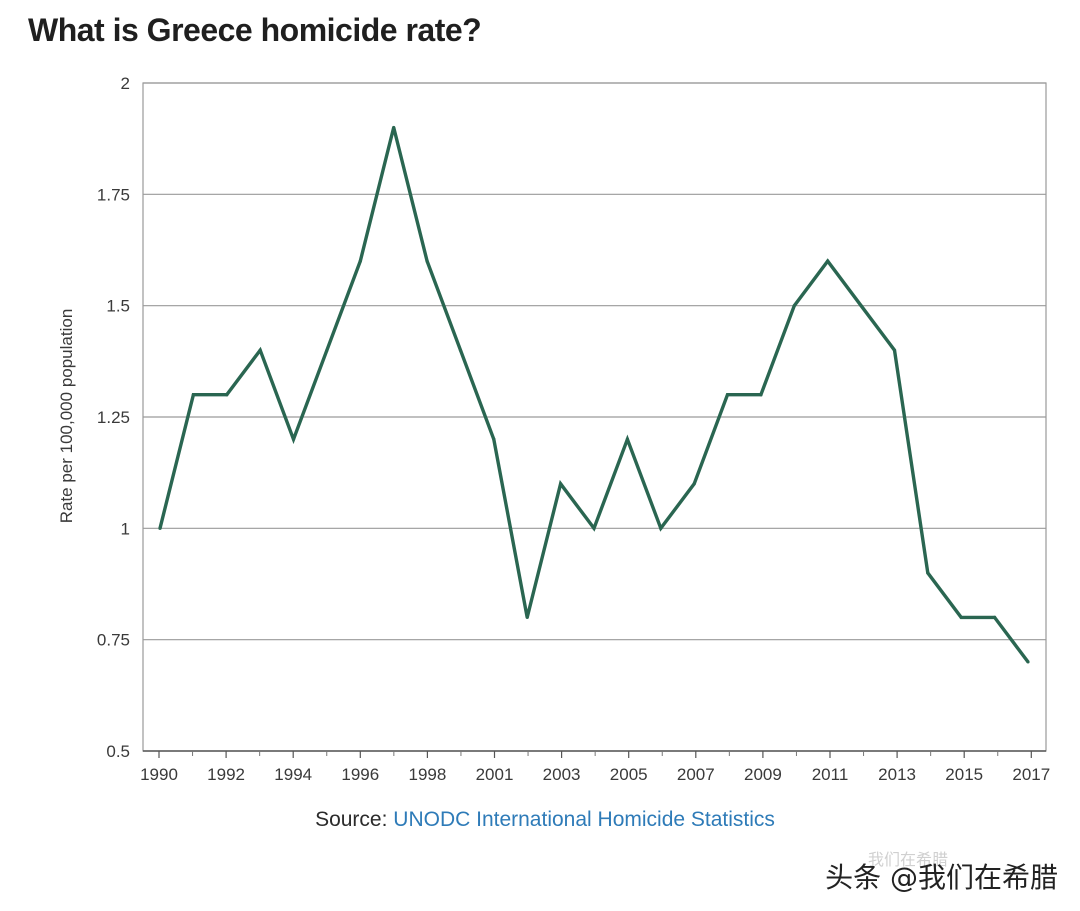 Image resolution: width=1080 pixels, height=911 pixels. What do you see at coordinates (125, 528) in the screenshot?
I see `y-tick-label: 1` at bounding box center [125, 528].